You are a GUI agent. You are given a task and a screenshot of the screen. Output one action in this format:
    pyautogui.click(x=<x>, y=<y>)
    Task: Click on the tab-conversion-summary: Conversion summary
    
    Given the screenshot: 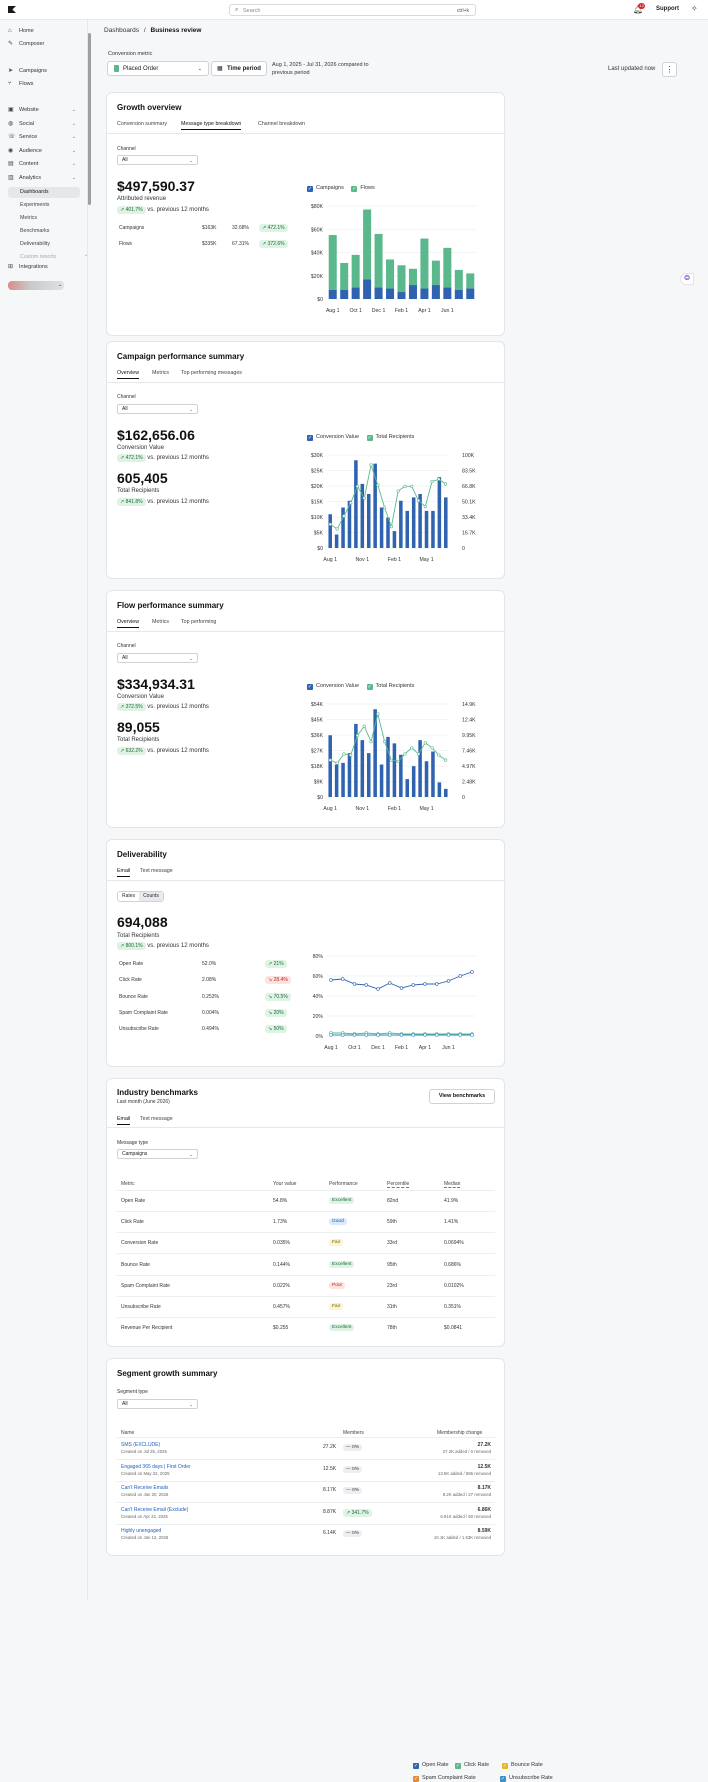 What is the action you would take?
    pyautogui.click(x=142, y=124)
    